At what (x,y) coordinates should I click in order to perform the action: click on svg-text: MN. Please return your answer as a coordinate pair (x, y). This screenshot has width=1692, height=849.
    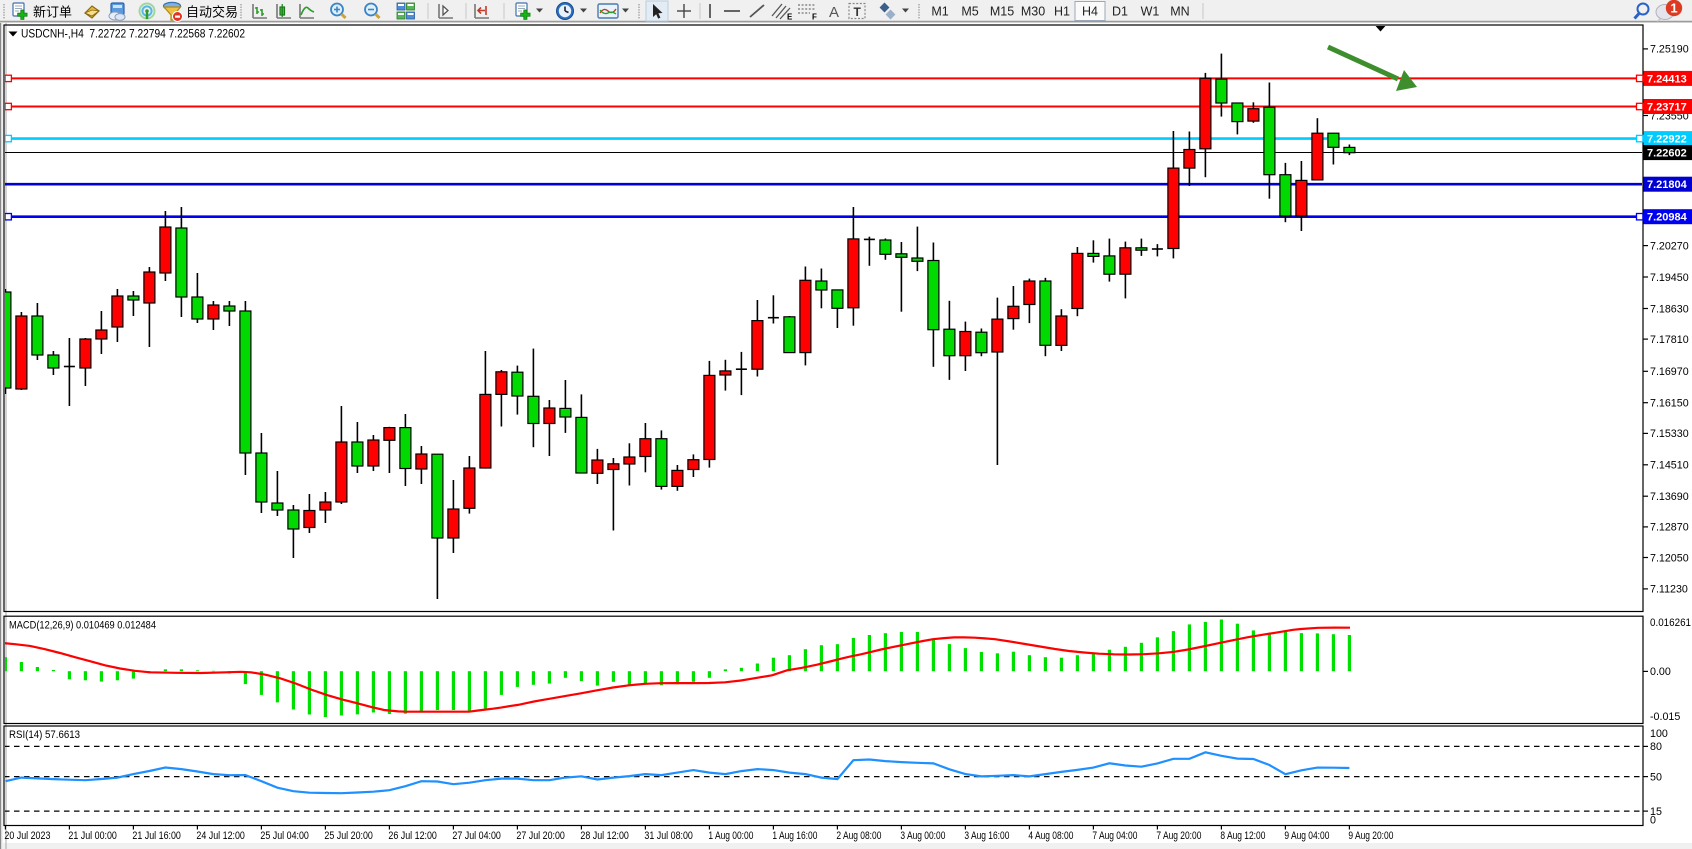
    Looking at the image, I should click on (1179, 12).